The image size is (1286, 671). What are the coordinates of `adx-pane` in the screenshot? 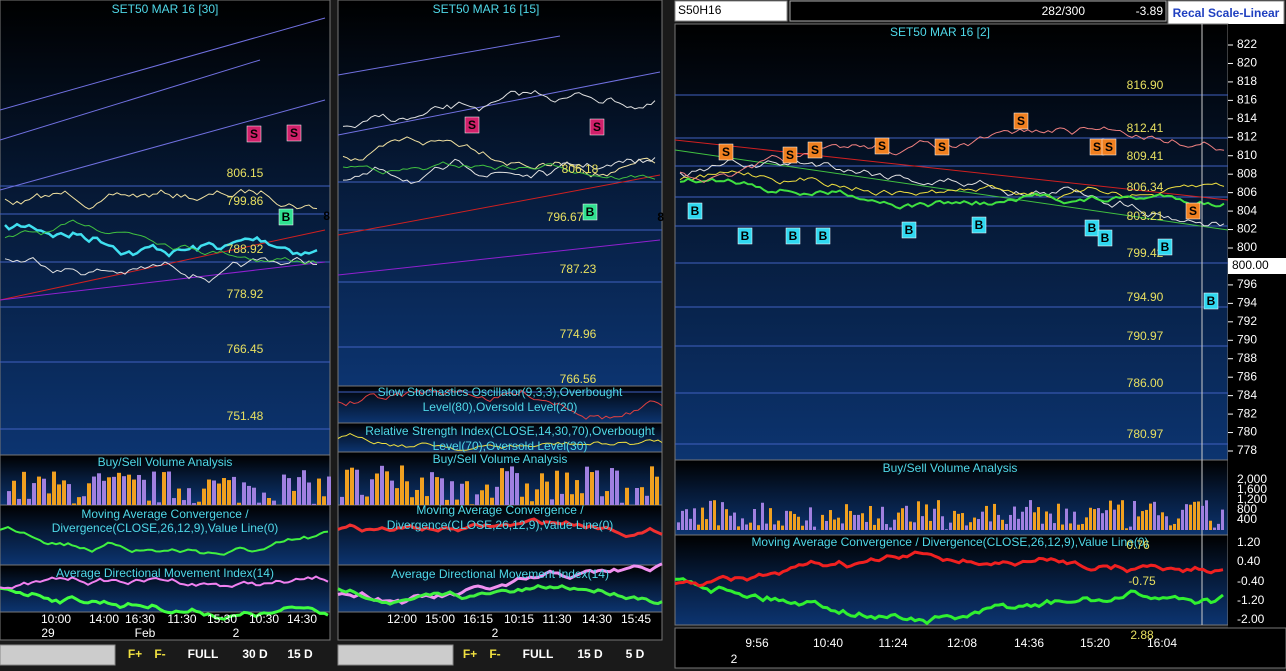 It's located at (165, 588).